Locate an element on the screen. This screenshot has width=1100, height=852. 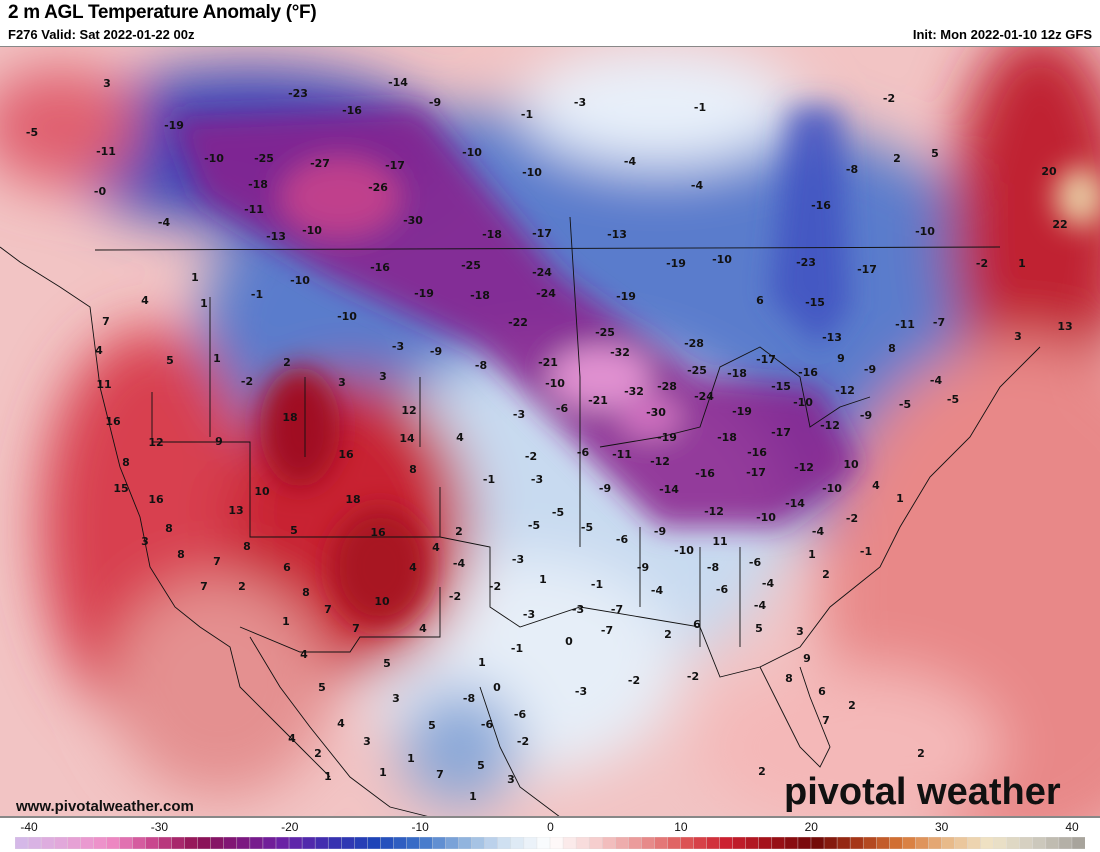
anomaly-label: -0 is located at coordinates (100, 191).